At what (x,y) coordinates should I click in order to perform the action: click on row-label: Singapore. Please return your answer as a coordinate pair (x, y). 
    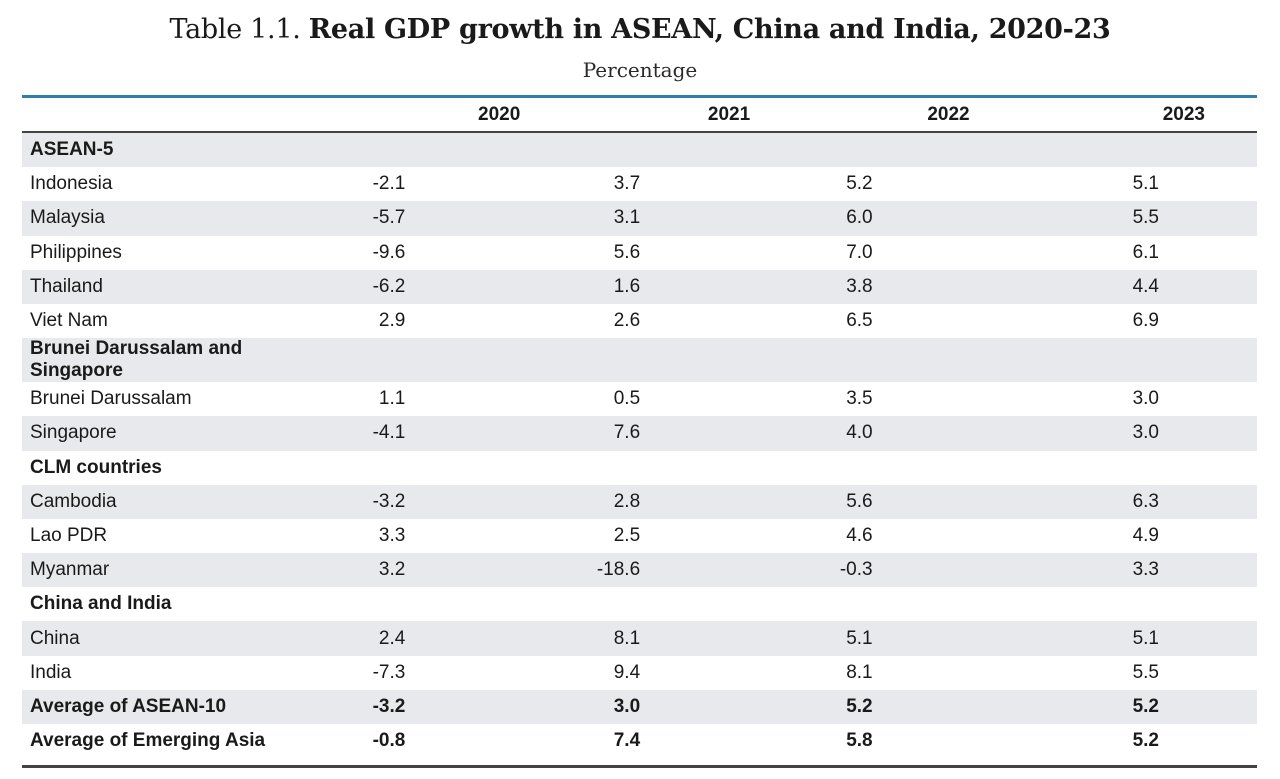
    Looking at the image, I should click on (150, 433).